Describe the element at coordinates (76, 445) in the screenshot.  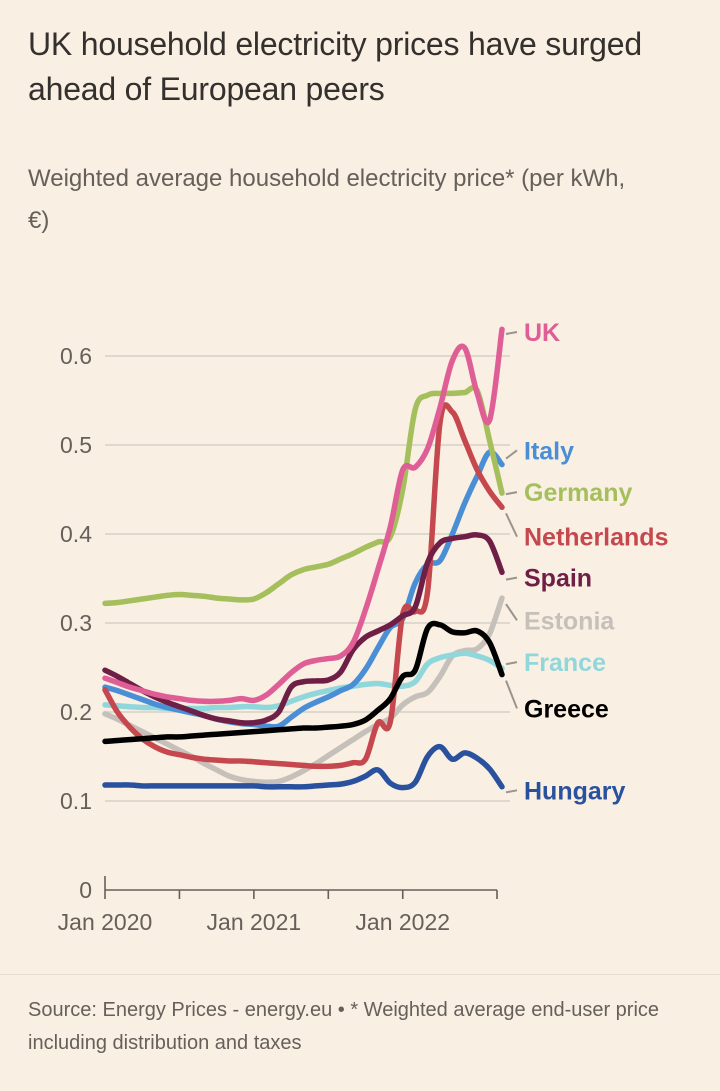
I see `y-axis-tick-label: 0.5` at that location.